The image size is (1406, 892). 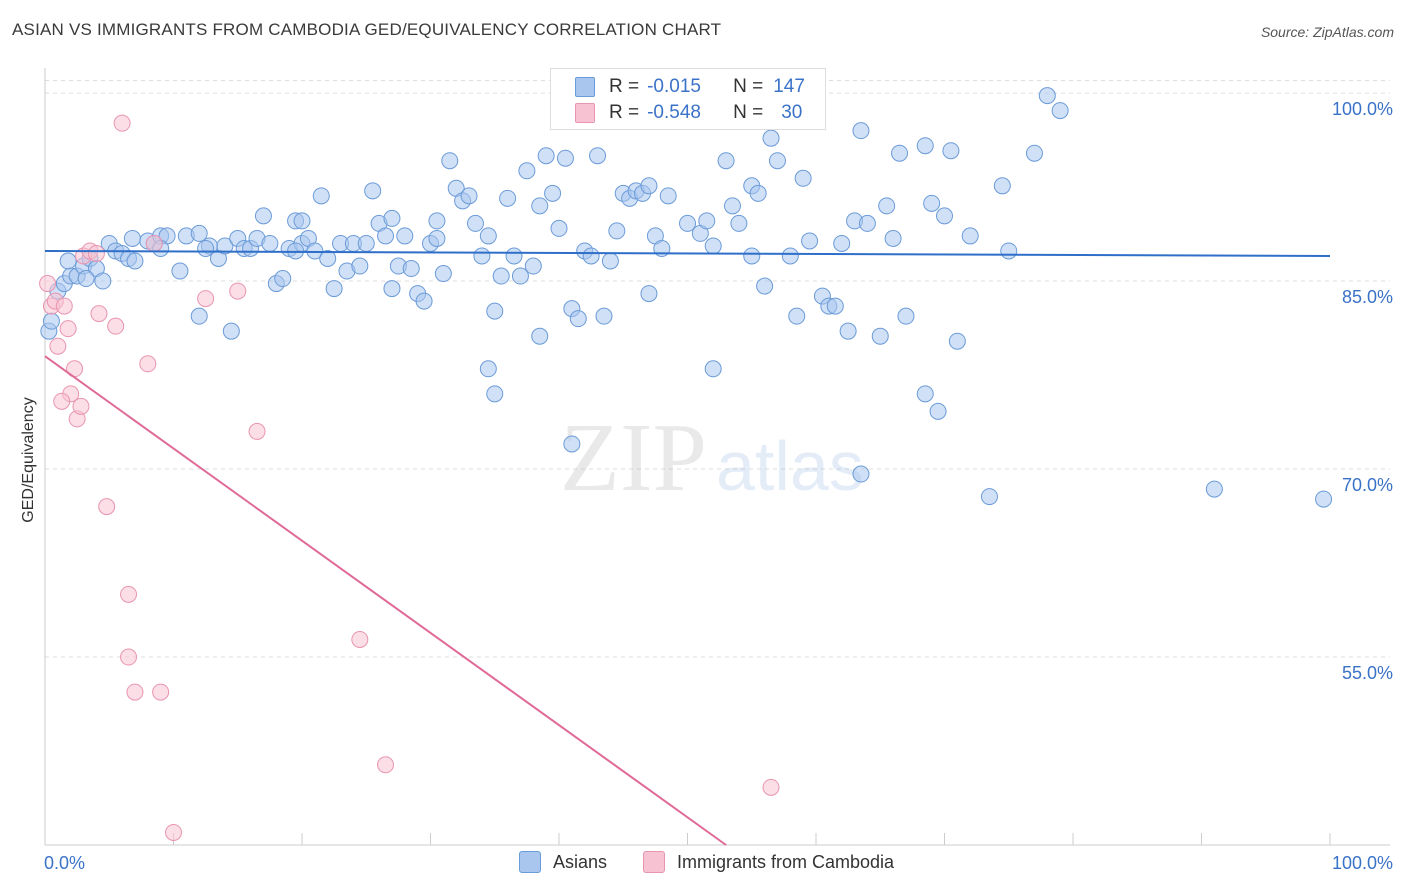 I want to click on x-tick-label-left: 0.0%, so click(x=64, y=863).